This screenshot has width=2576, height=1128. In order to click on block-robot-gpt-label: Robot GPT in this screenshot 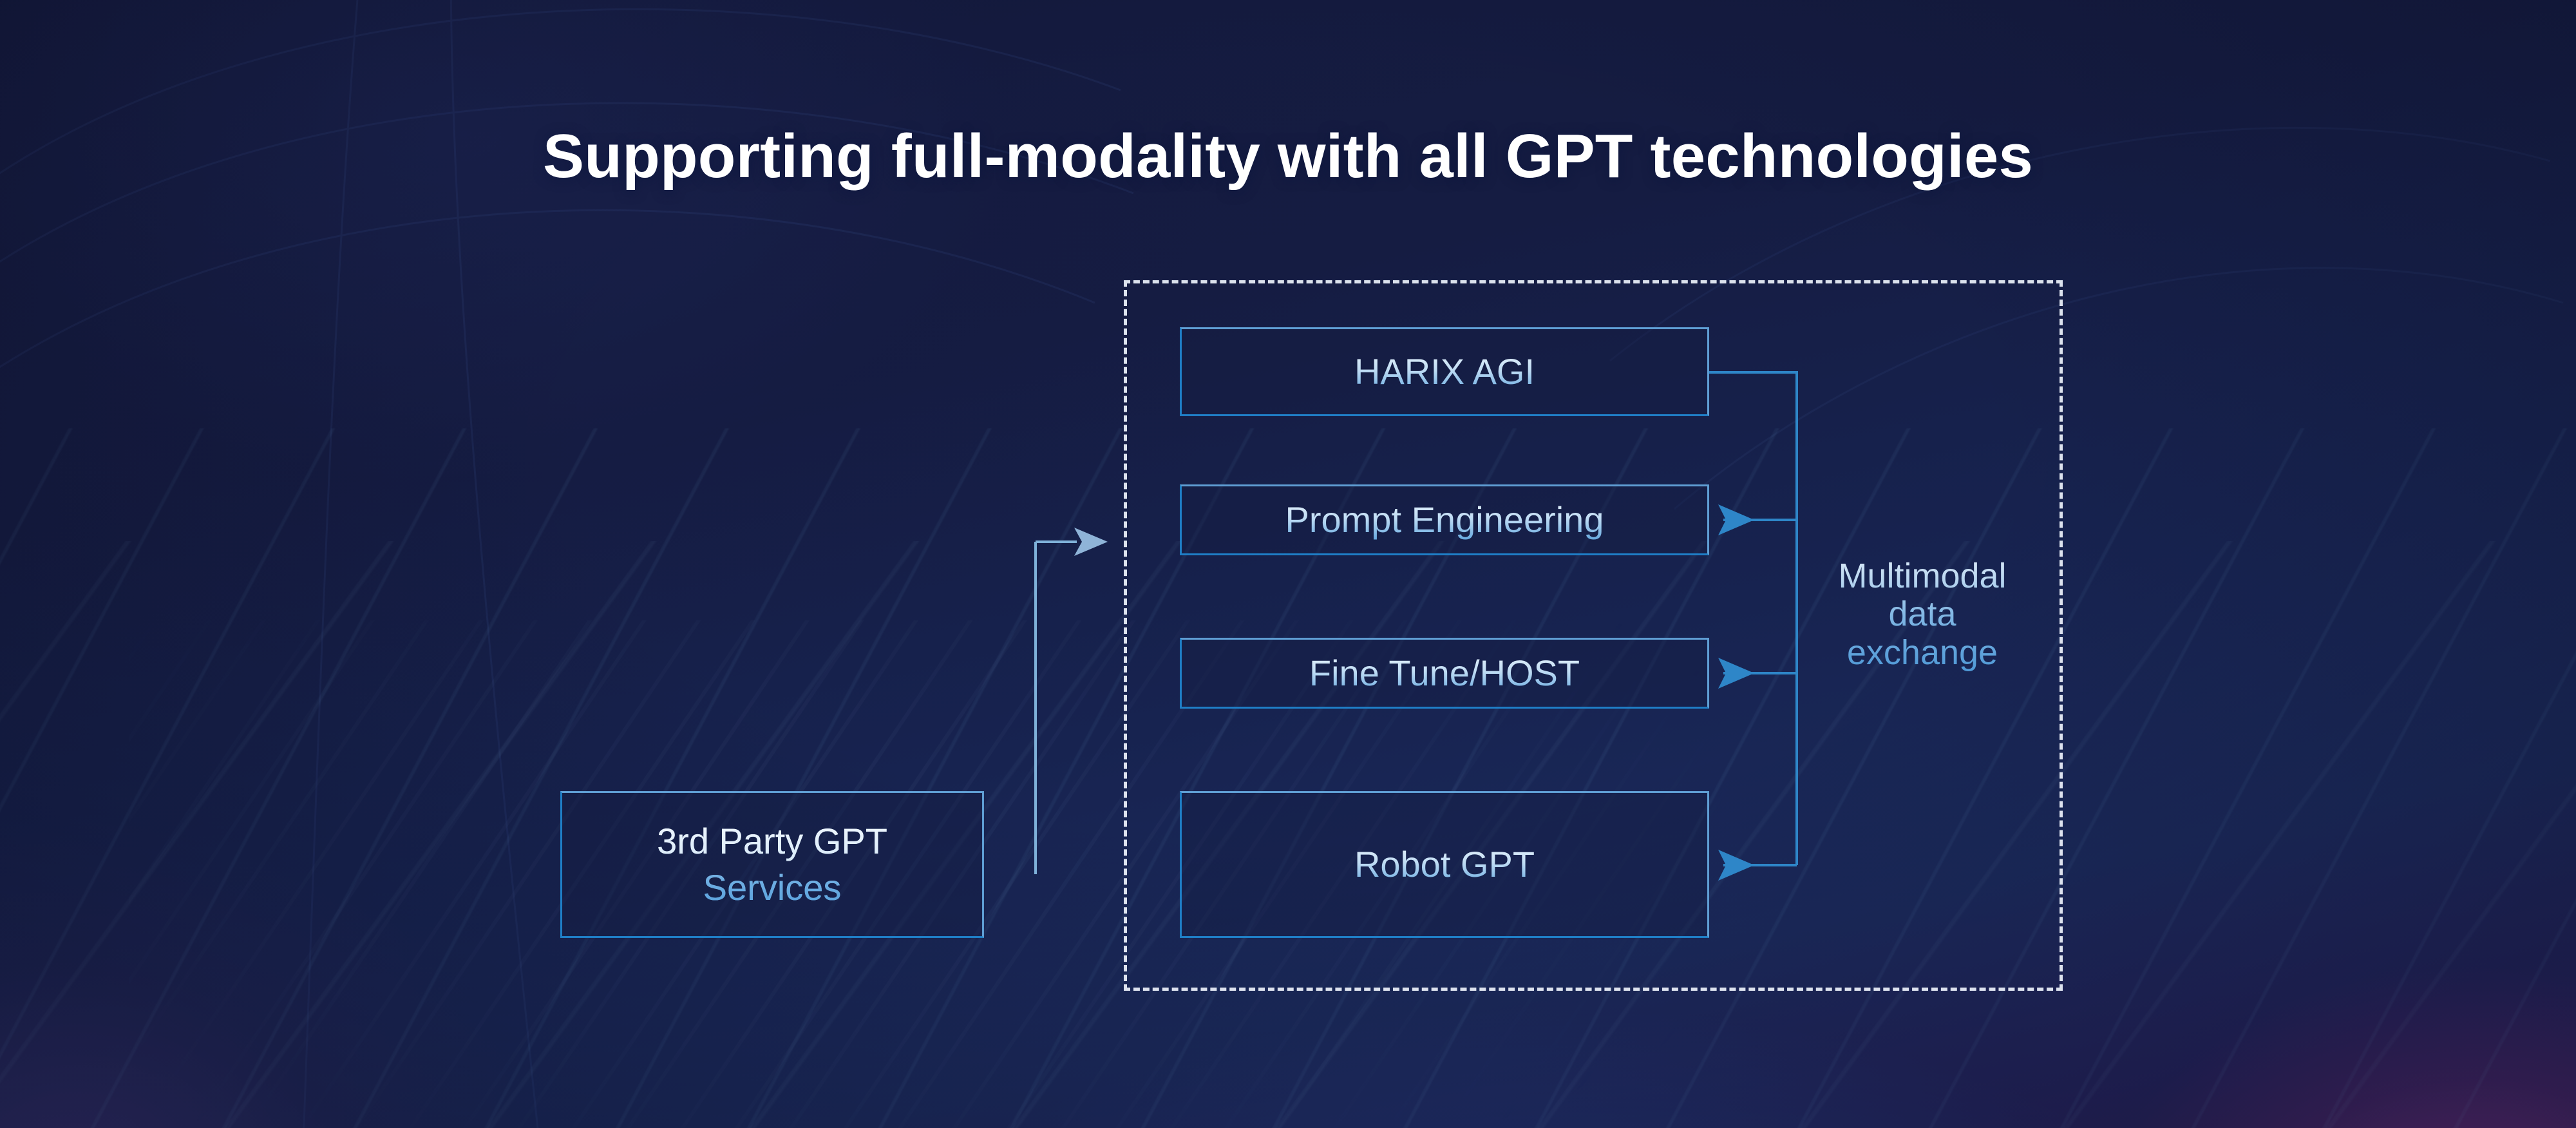, I will do `click(1444, 864)`.